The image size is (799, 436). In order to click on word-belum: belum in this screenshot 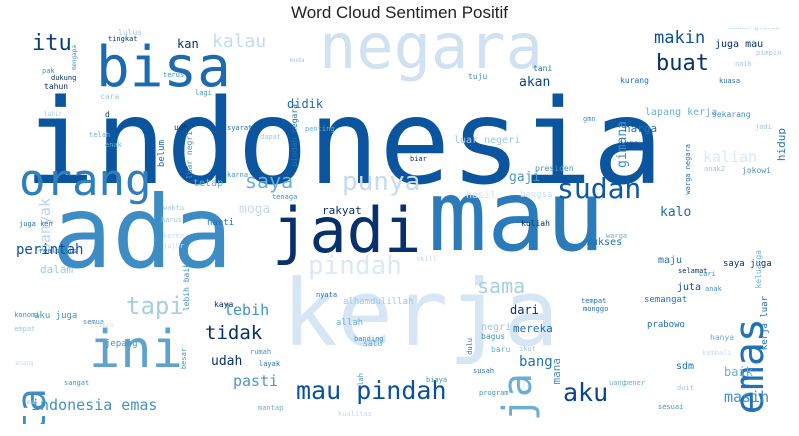, I will do `click(162, 154)`.